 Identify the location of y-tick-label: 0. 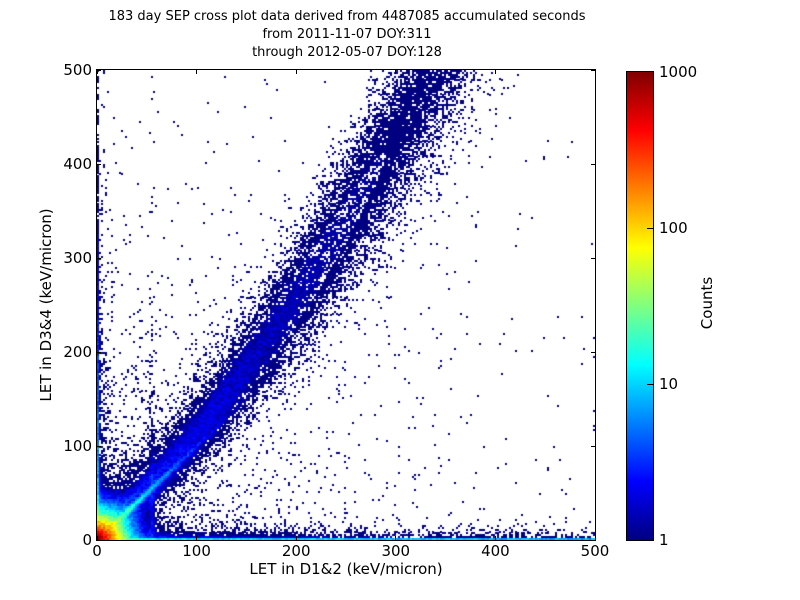
(87, 540).